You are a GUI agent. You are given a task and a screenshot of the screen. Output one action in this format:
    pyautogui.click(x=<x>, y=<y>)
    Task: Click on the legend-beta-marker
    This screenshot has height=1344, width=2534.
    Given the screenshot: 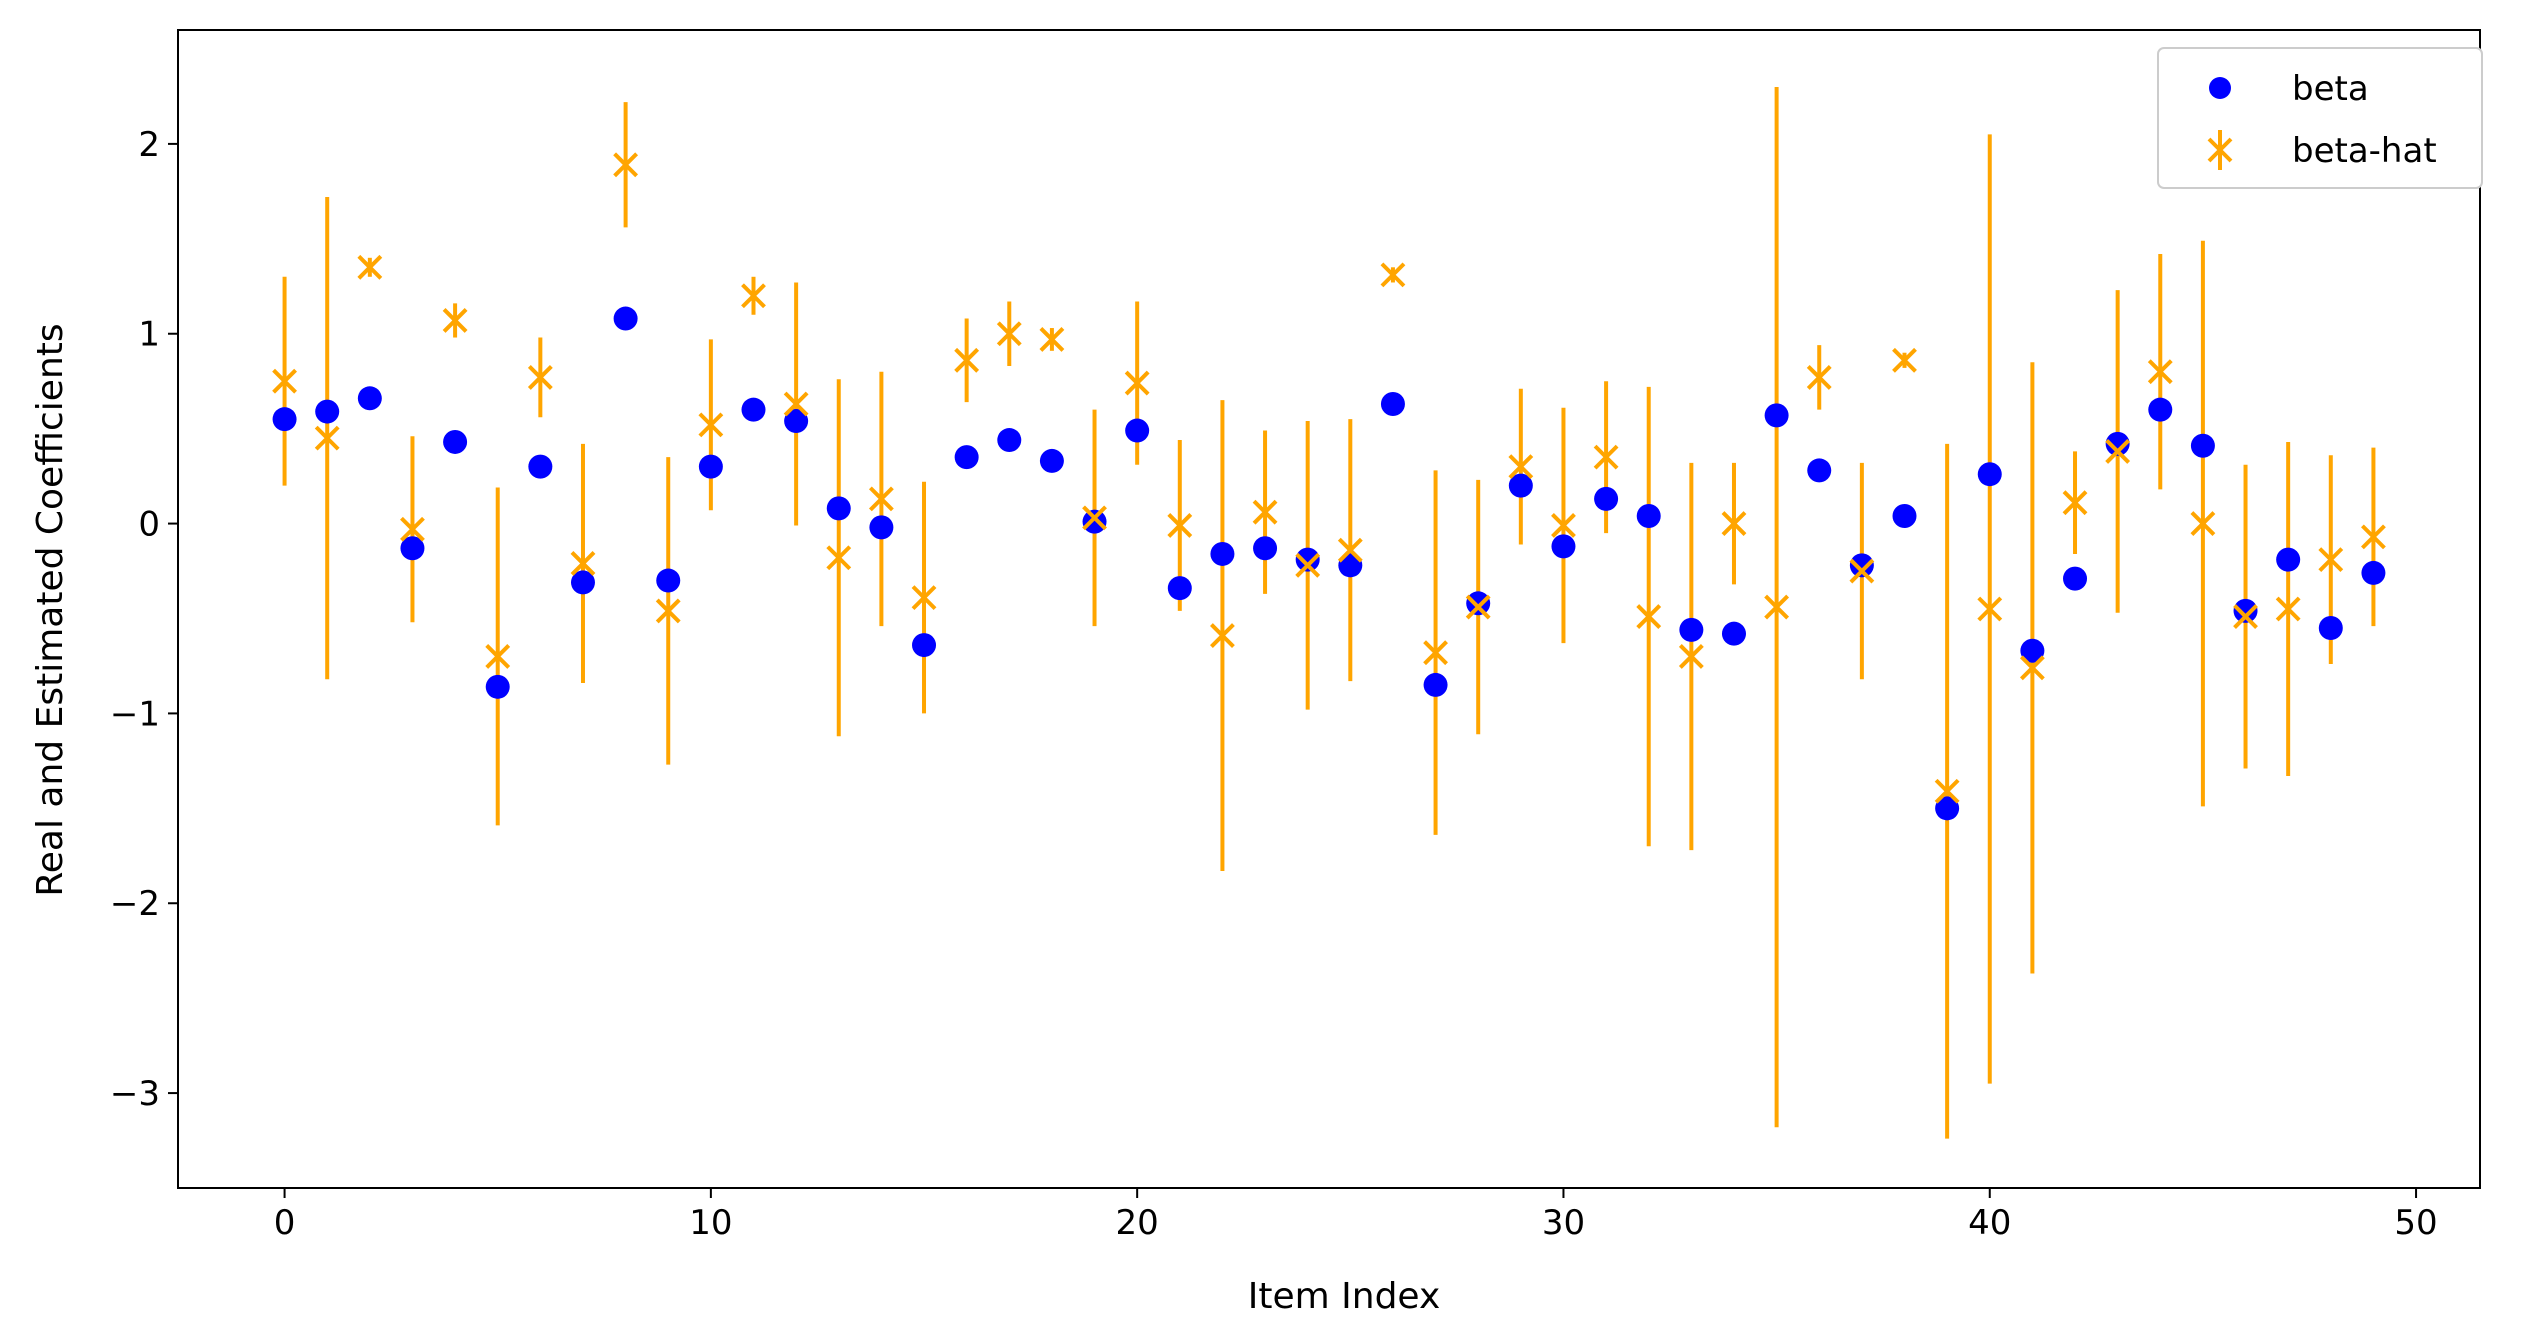 What is the action you would take?
    pyautogui.click(x=2220, y=88)
    